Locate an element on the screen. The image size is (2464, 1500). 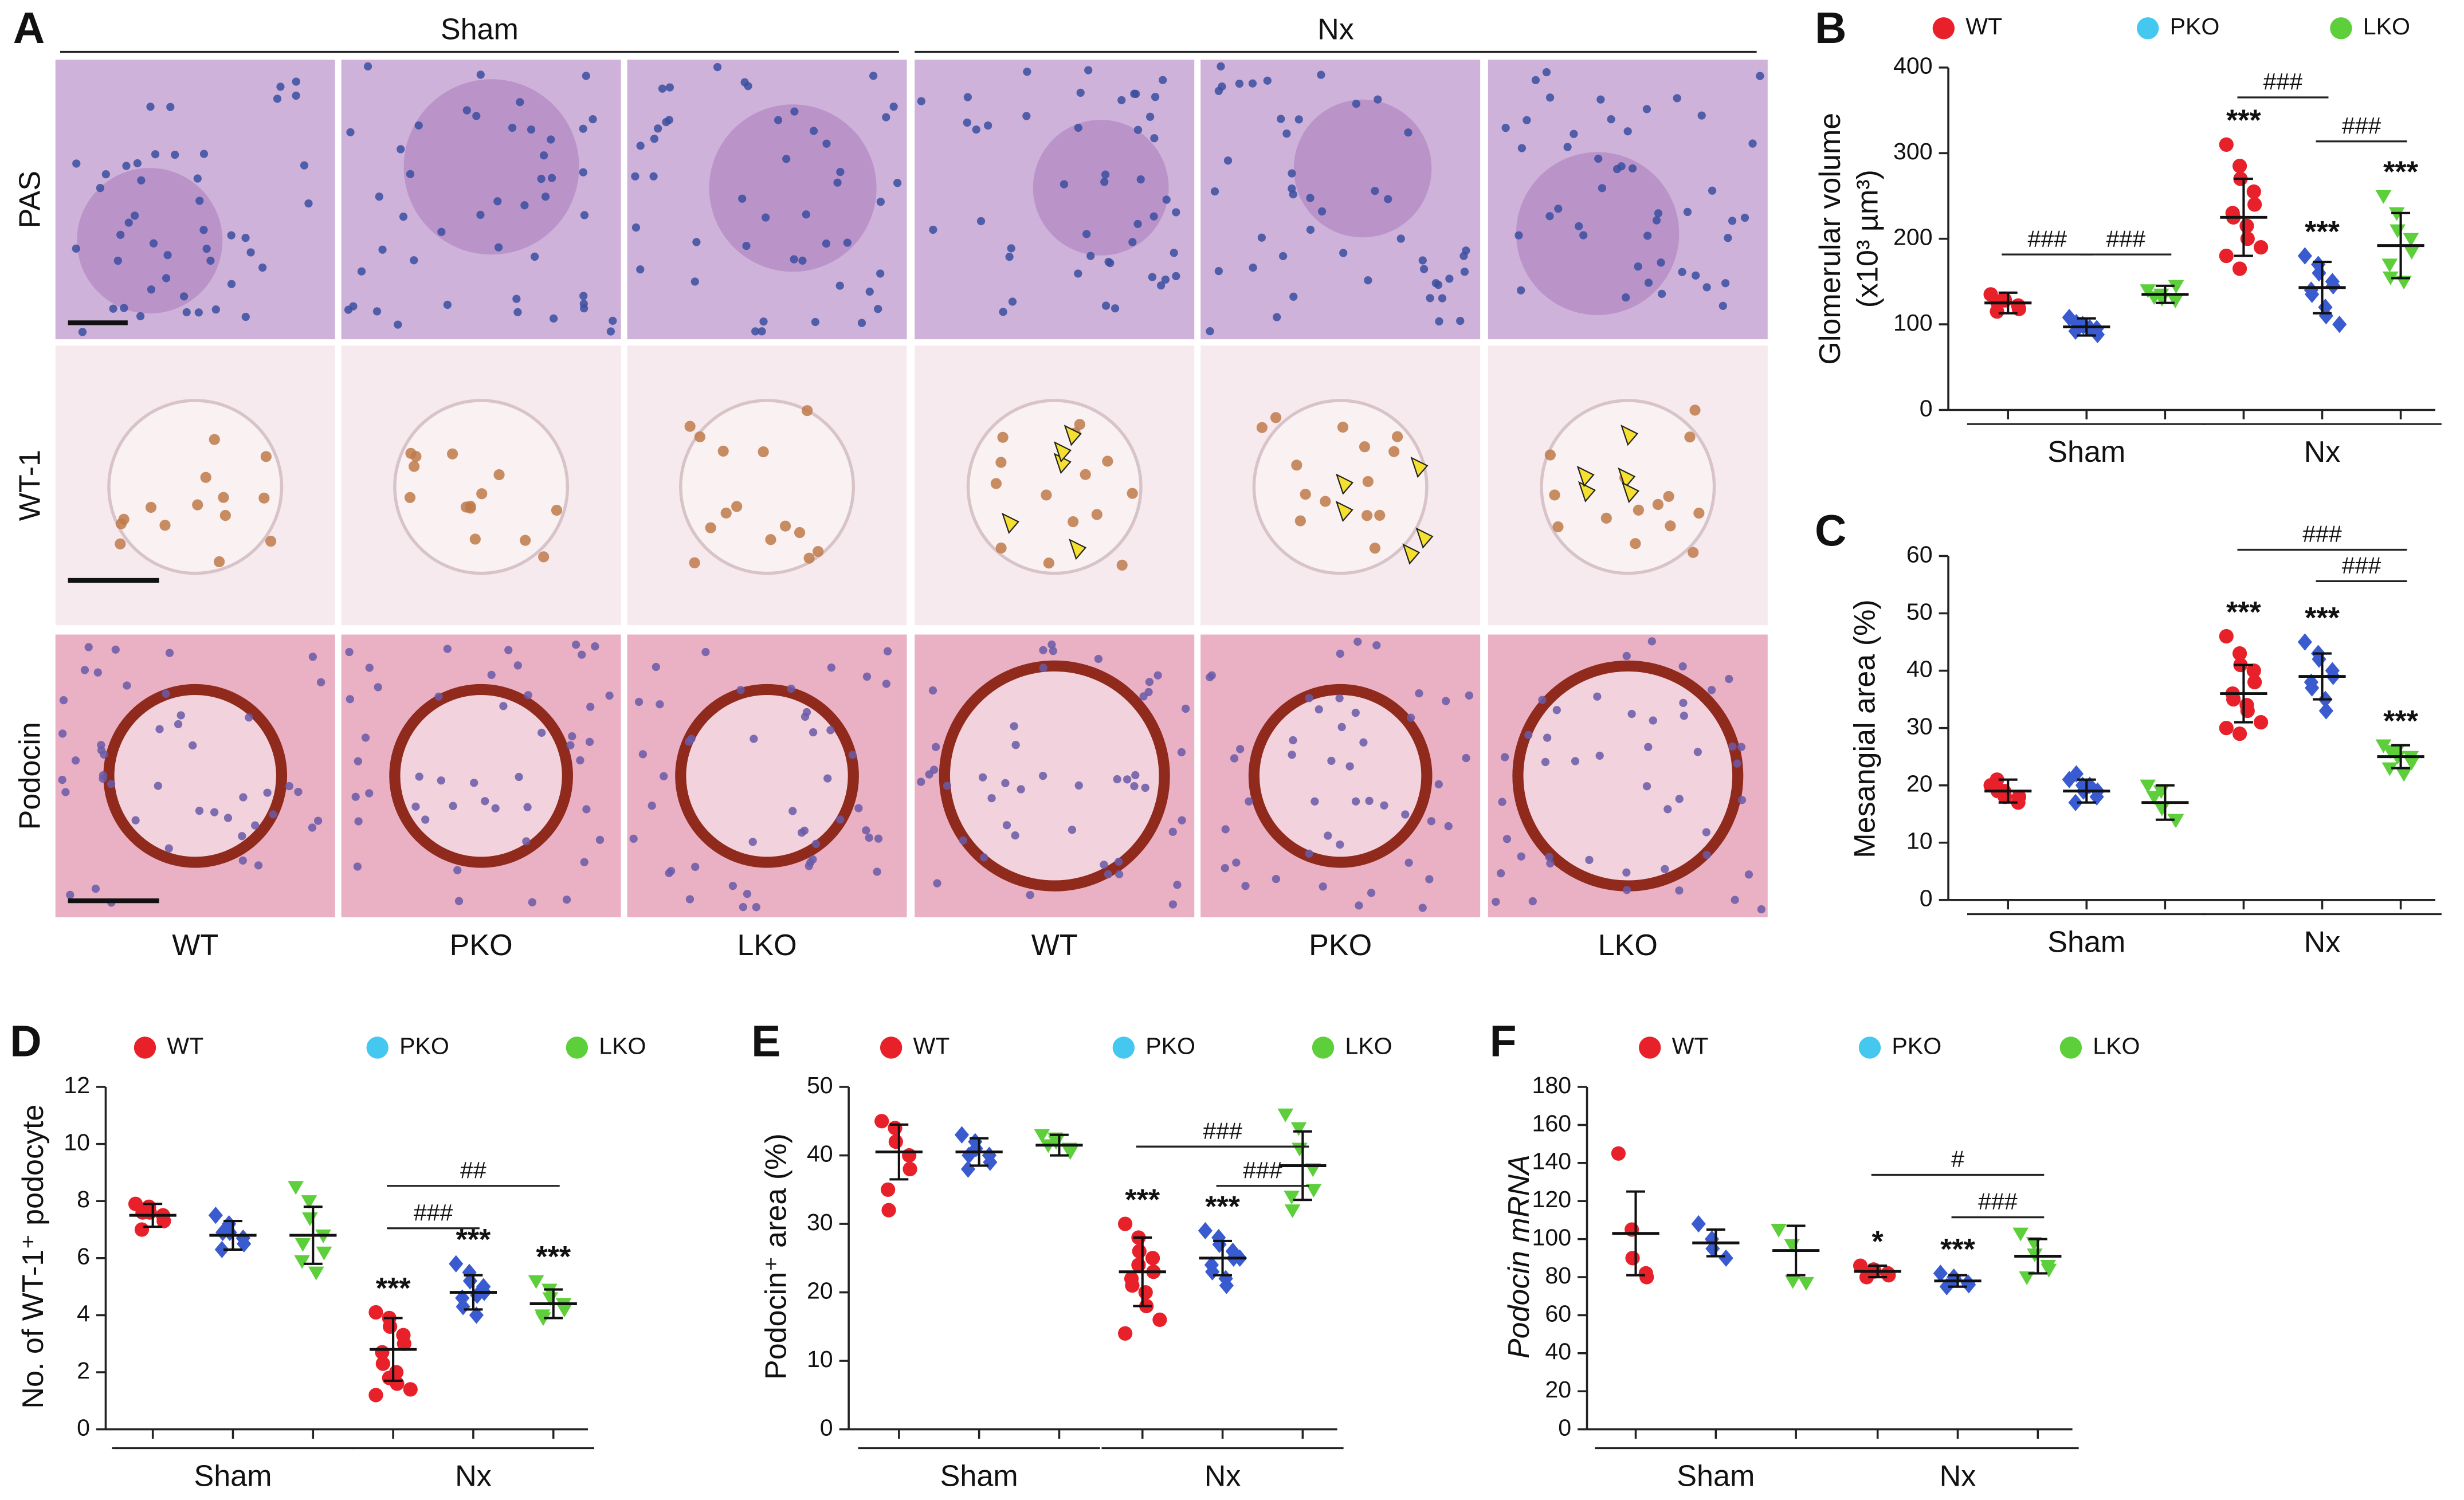
scale-bar is located at coordinates (113, 581).